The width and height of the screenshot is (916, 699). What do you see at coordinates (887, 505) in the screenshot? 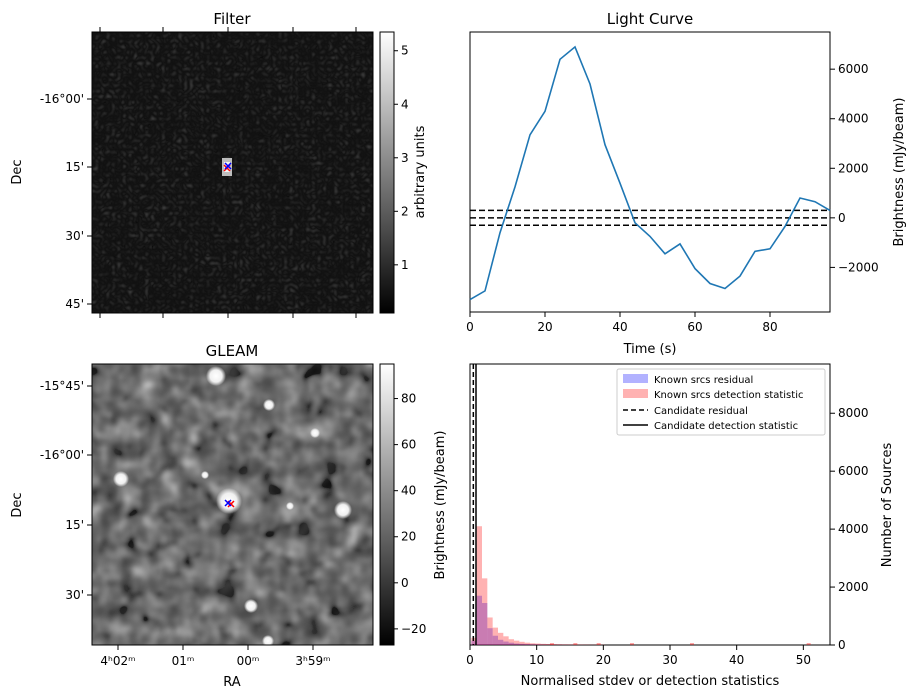
I see `histogram-ylabel-right: Number of Sources` at bounding box center [887, 505].